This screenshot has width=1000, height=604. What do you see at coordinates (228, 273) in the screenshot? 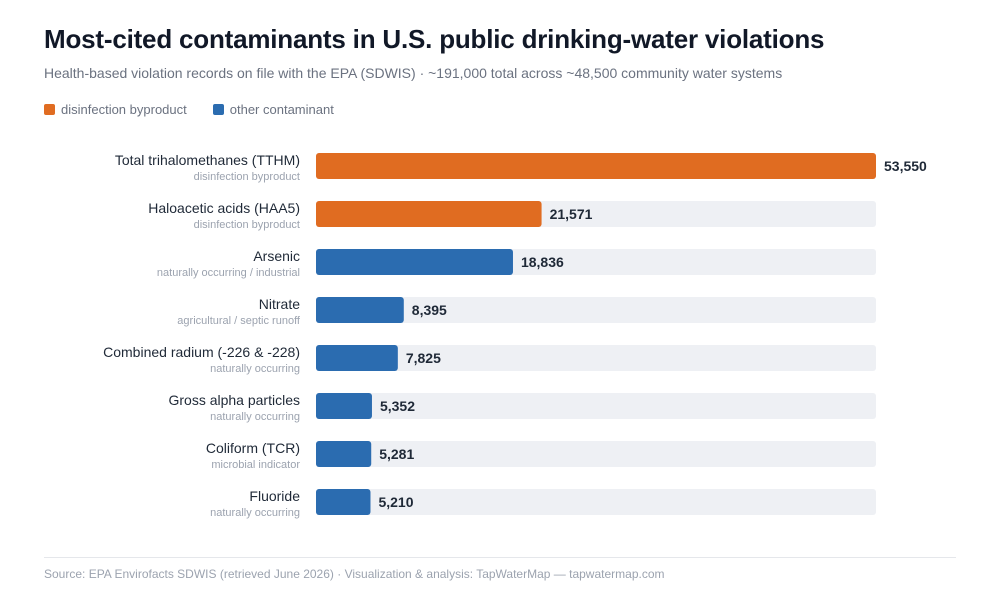
I see `category-sublabel: naturally occurring / industrial` at bounding box center [228, 273].